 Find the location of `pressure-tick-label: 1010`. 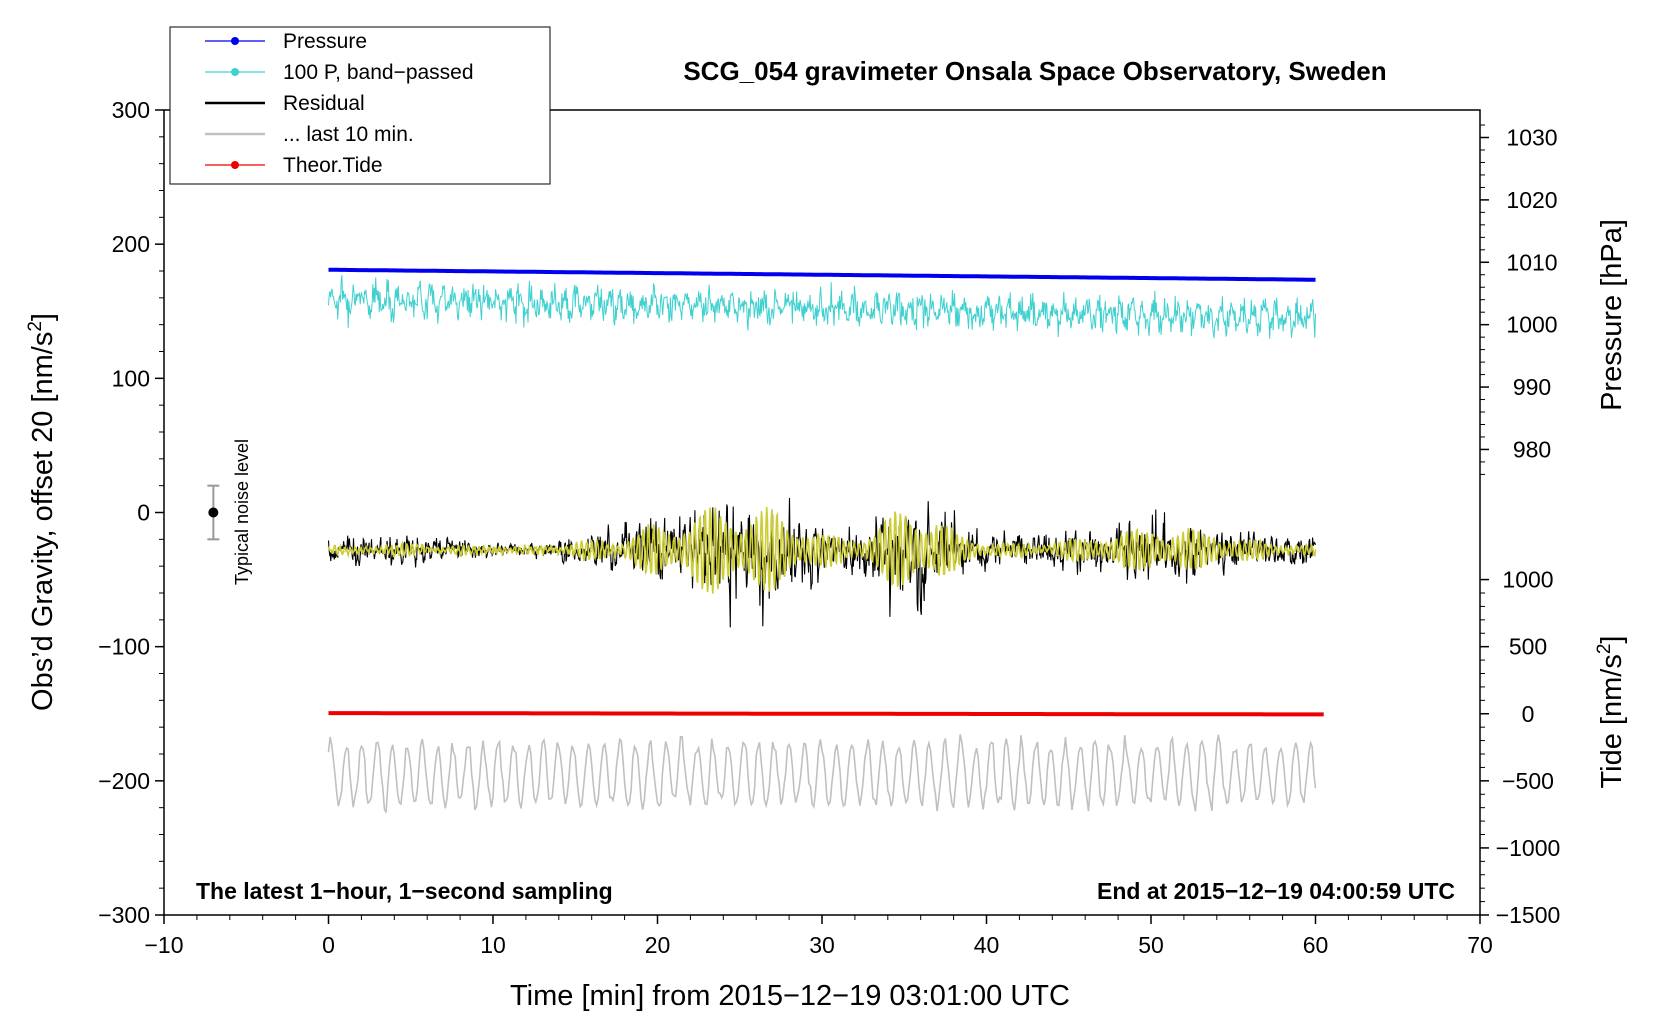

pressure-tick-label: 1010 is located at coordinates (1531, 262).